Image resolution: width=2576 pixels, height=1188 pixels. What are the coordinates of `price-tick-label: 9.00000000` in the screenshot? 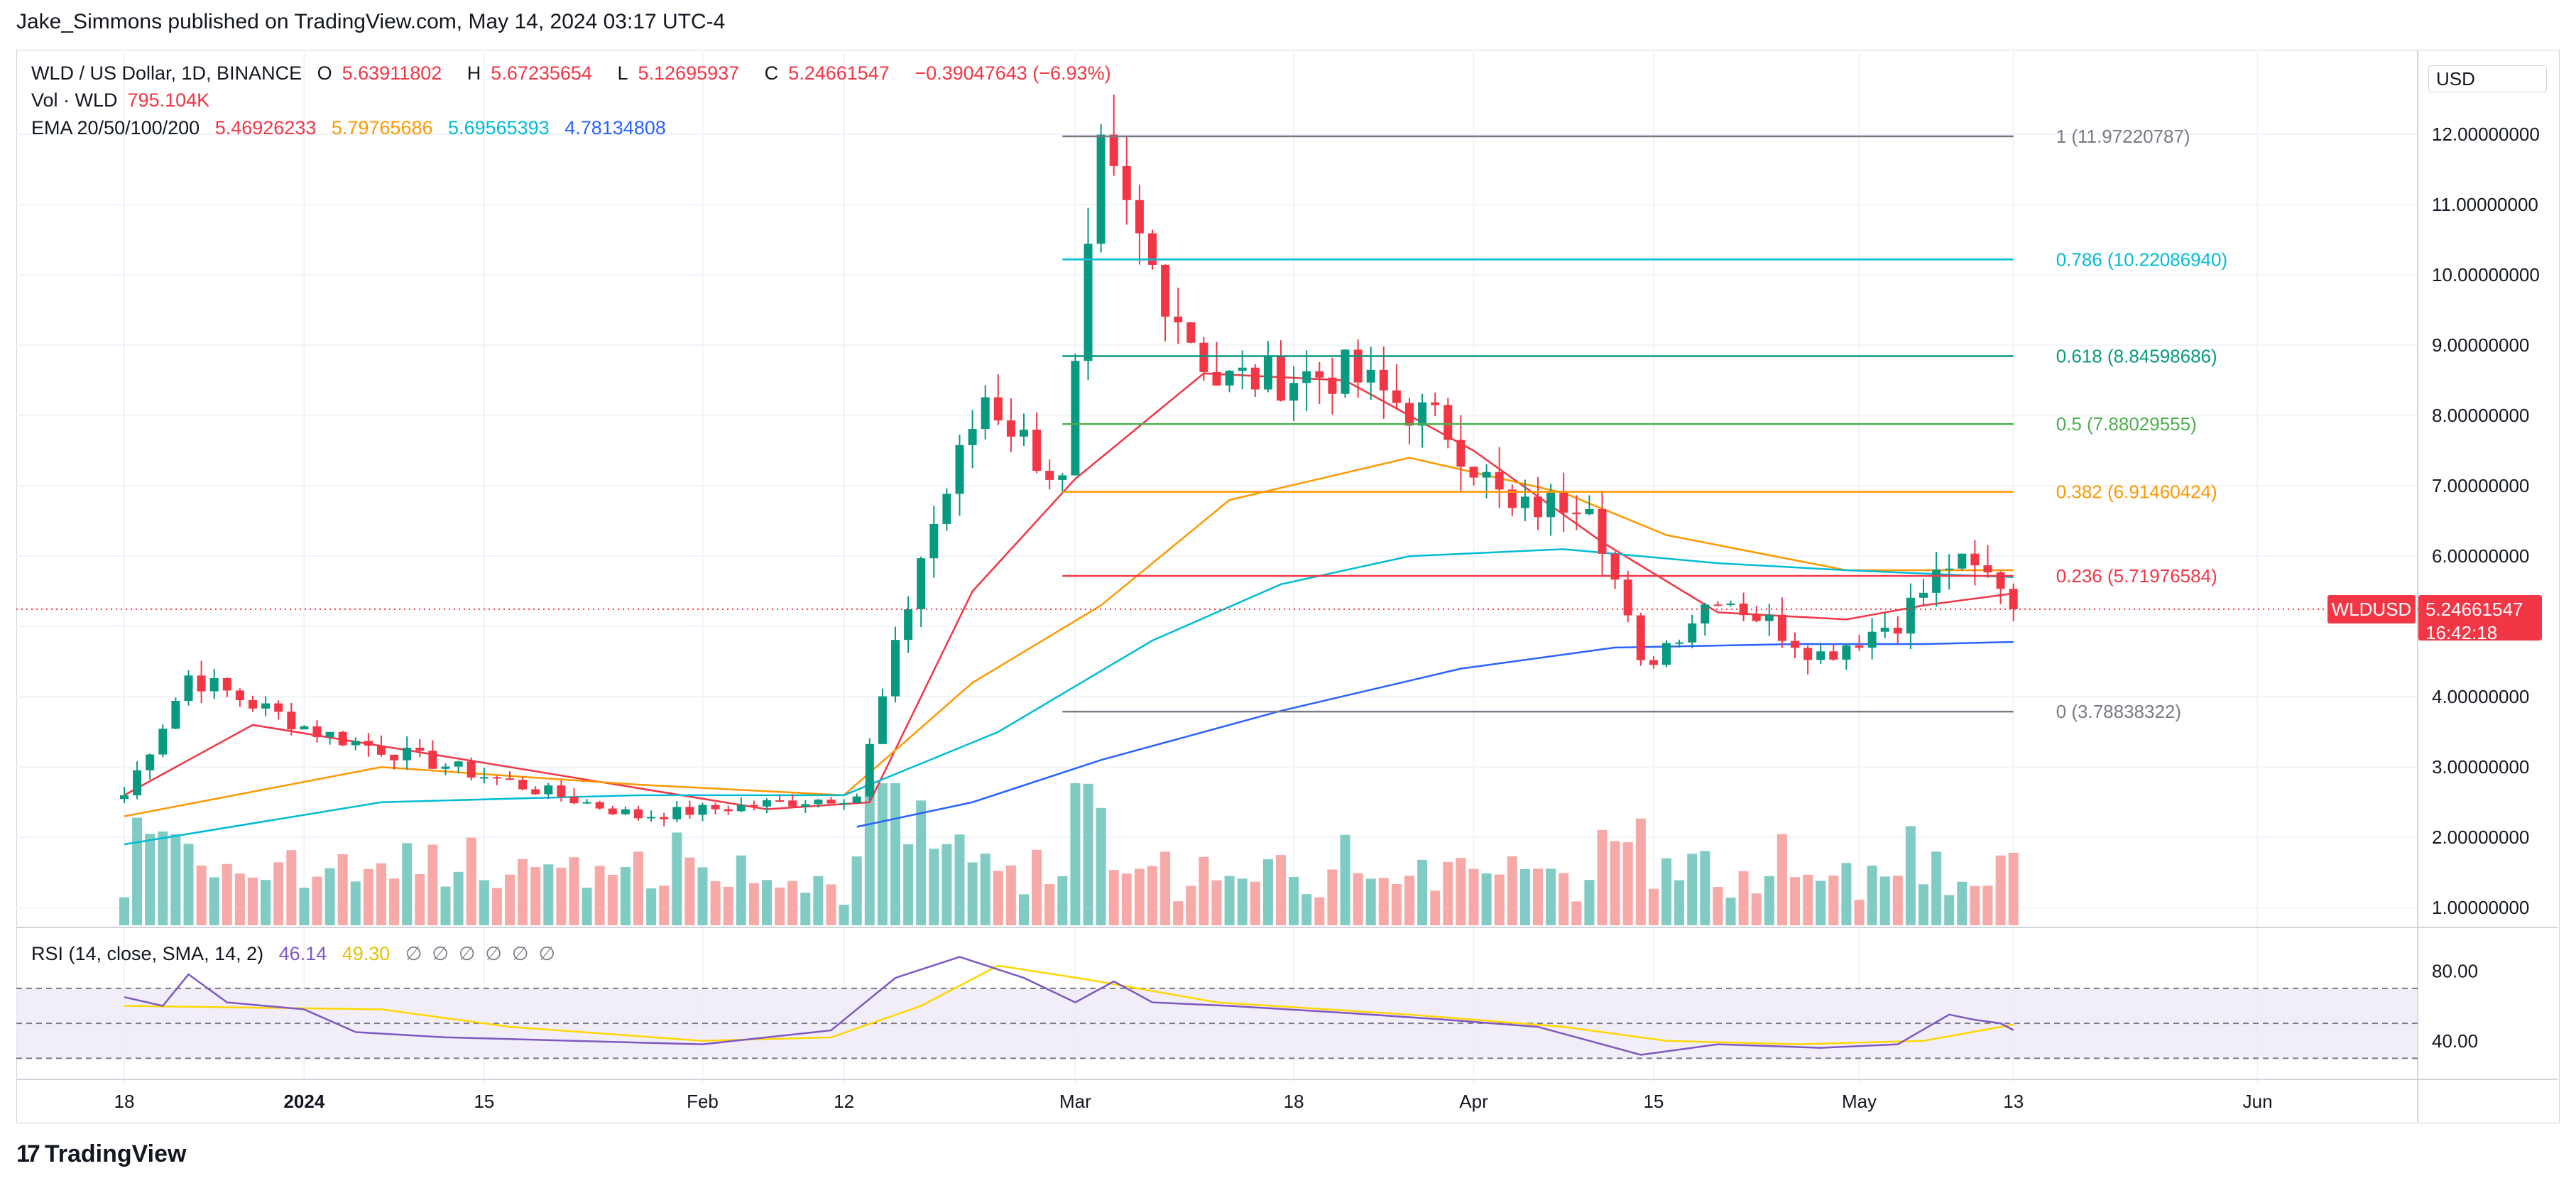 It's located at (2480, 345).